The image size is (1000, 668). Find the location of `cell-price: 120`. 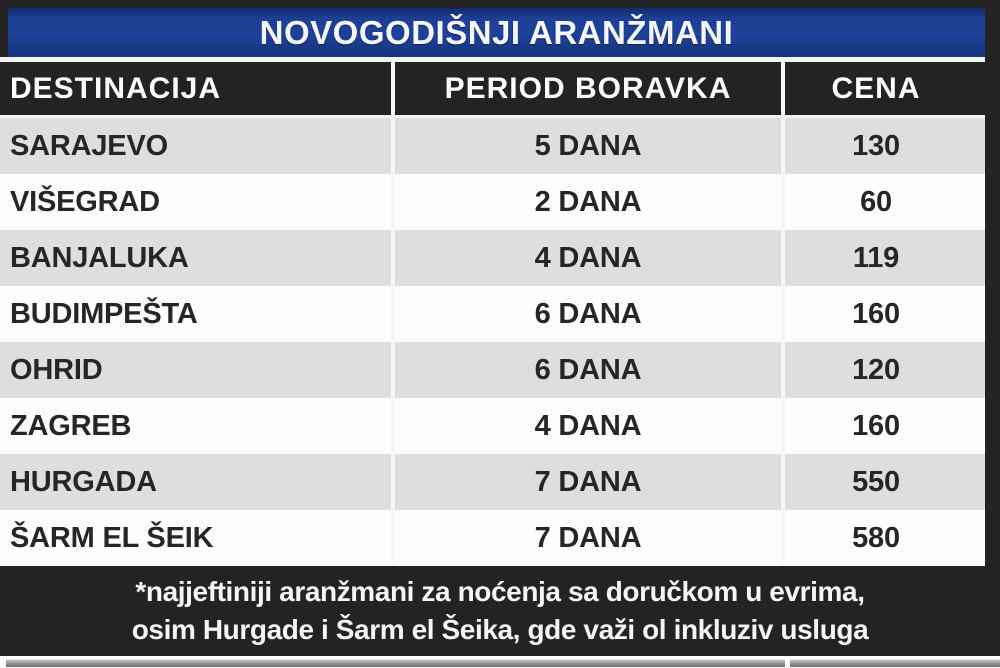

cell-price: 120 is located at coordinates (876, 369).